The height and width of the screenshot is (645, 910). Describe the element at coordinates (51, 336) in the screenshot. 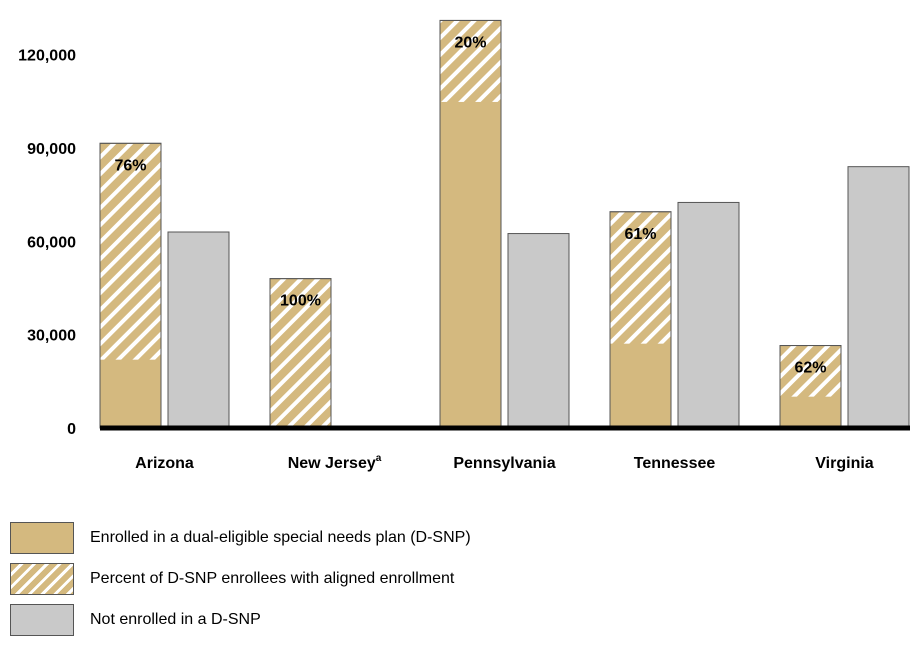

I see `y-tick-label: 30,000` at that location.